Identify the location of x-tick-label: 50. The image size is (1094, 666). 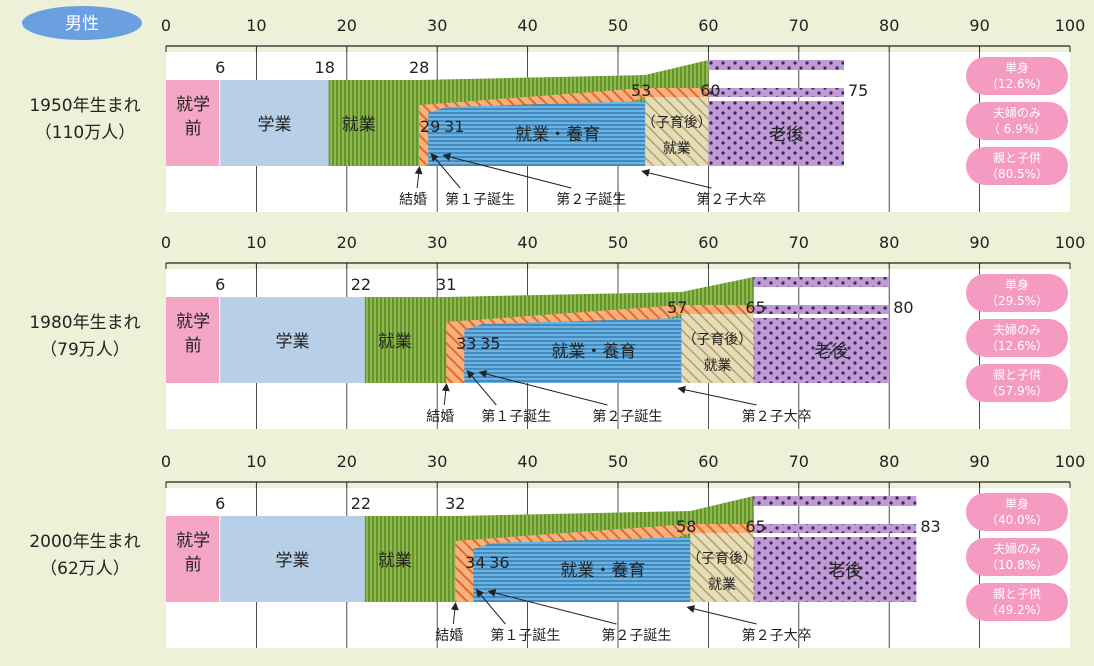
(618, 242).